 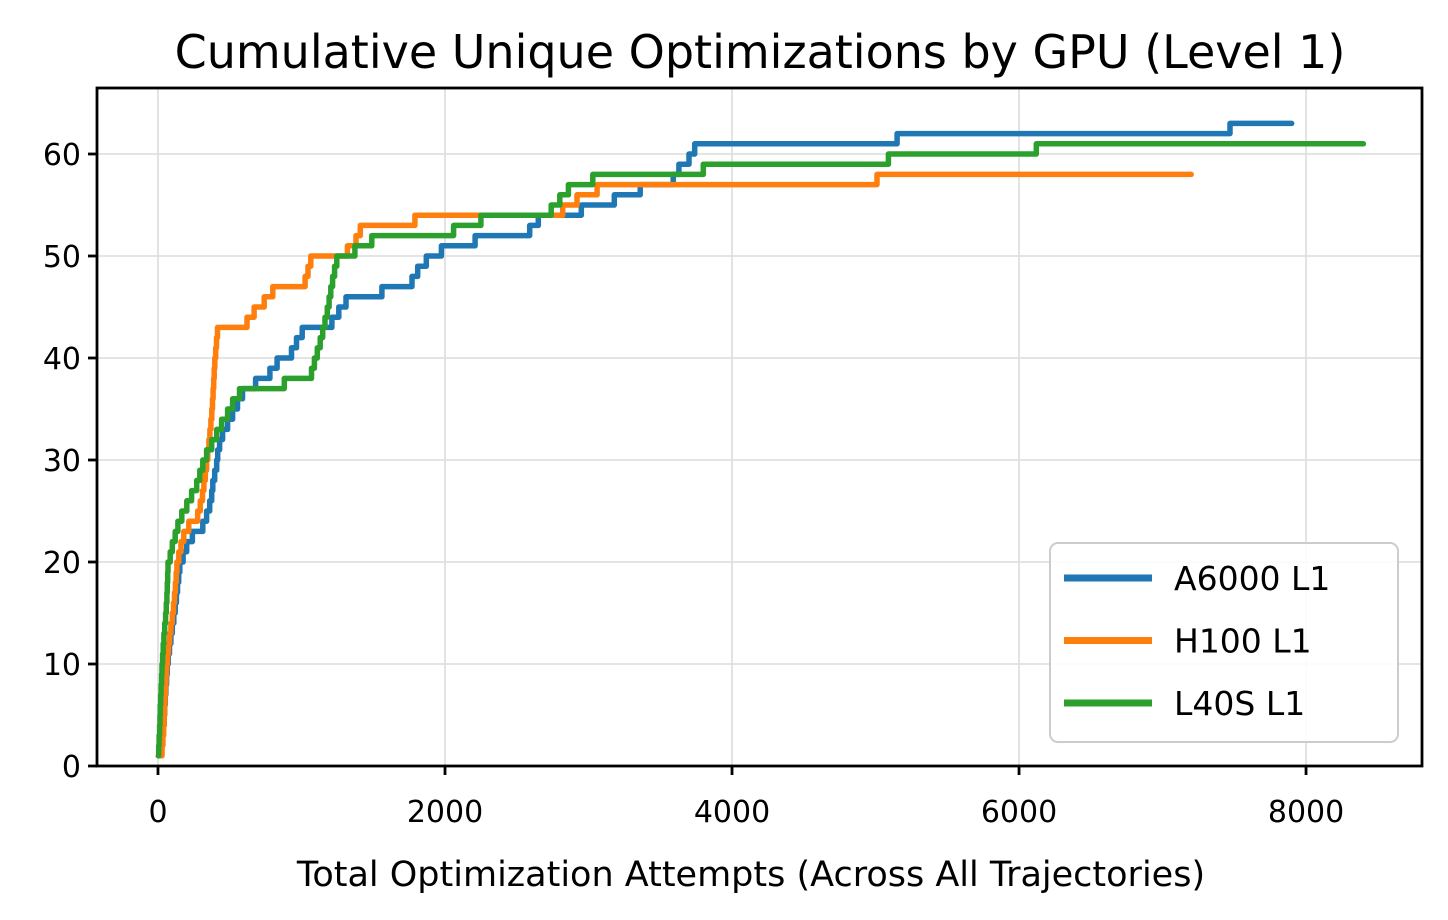 What do you see at coordinates (732, 812) in the screenshot?
I see `x-tick-label: 4000` at bounding box center [732, 812].